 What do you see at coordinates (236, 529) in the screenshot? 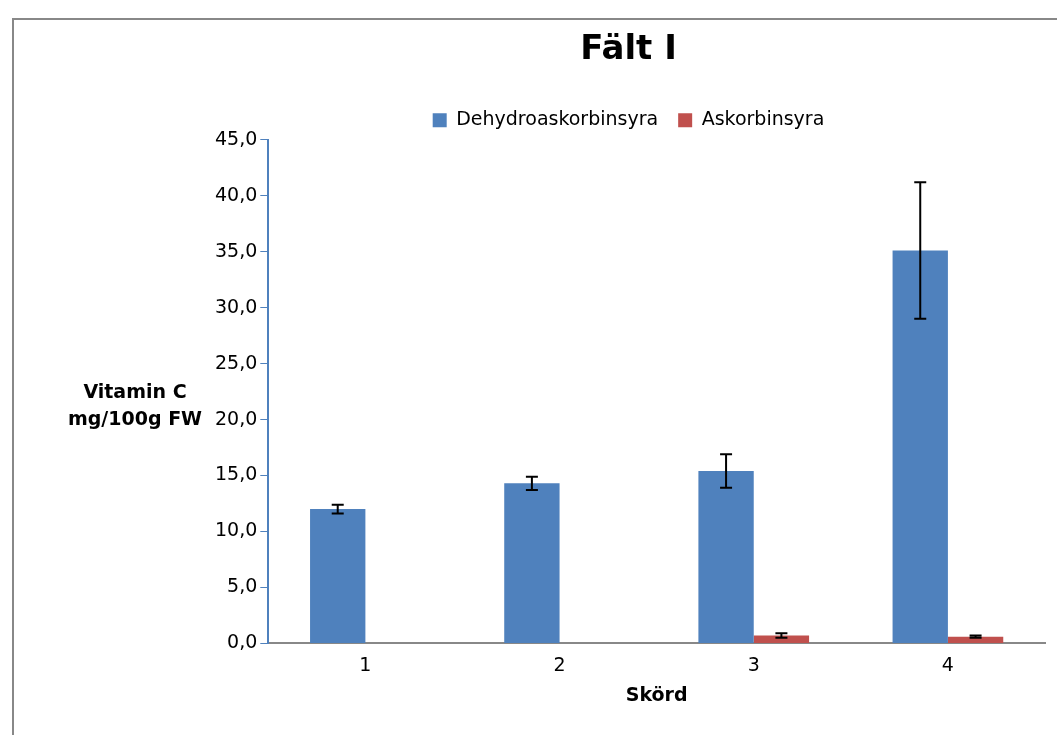
I see `y-tick-label: 10,0` at bounding box center [236, 529].